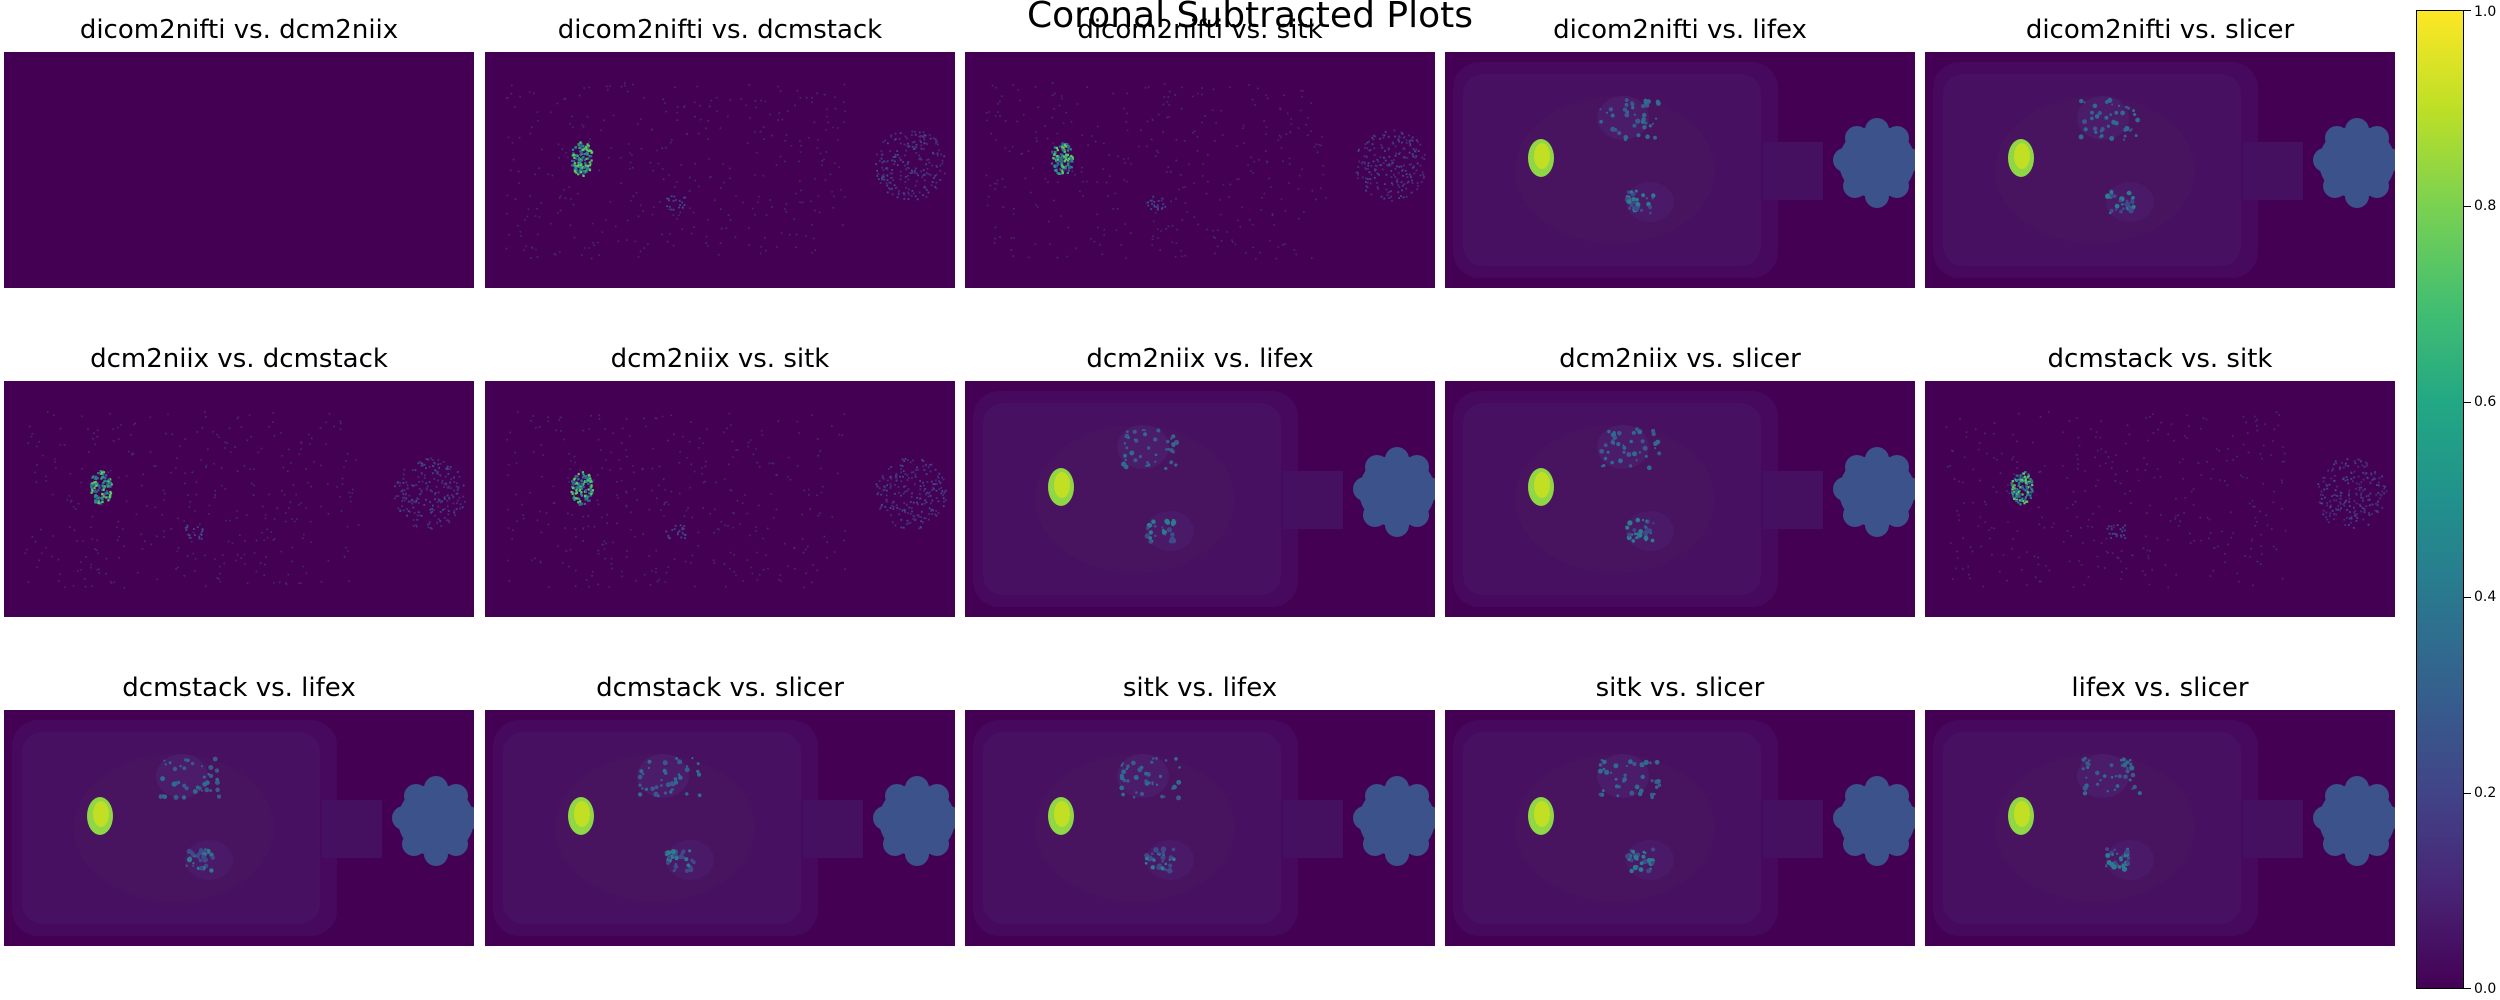 This screenshot has height=1000, width=2500. What do you see at coordinates (2160, 30) in the screenshot?
I see `panel-title: dicom2nifti vs. slicer` at bounding box center [2160, 30].